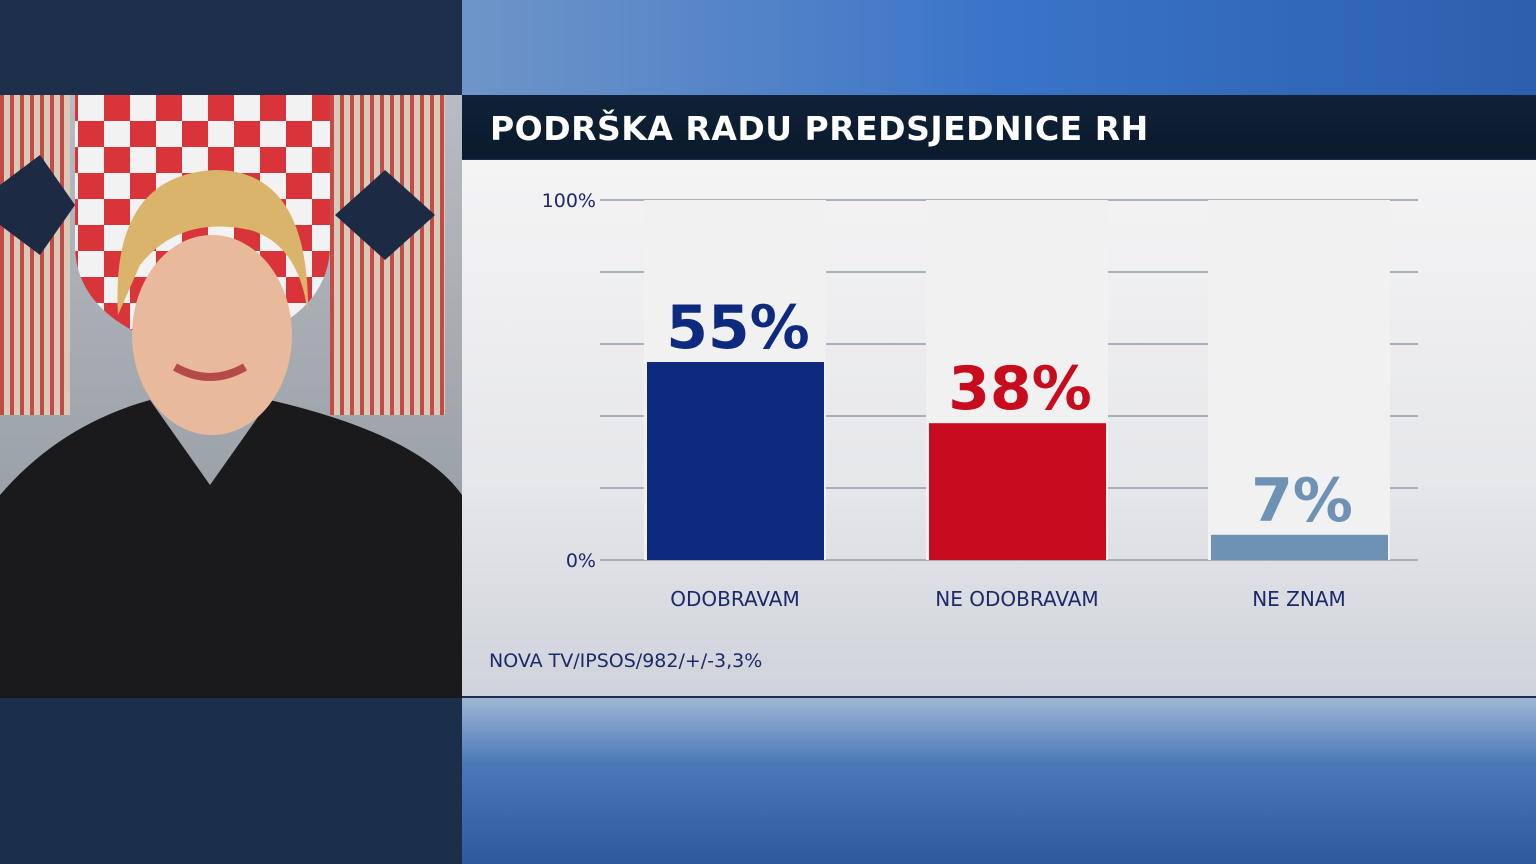 The height and width of the screenshot is (864, 1536). I want to click on category-label: ODOBRAVAM, so click(734, 599).